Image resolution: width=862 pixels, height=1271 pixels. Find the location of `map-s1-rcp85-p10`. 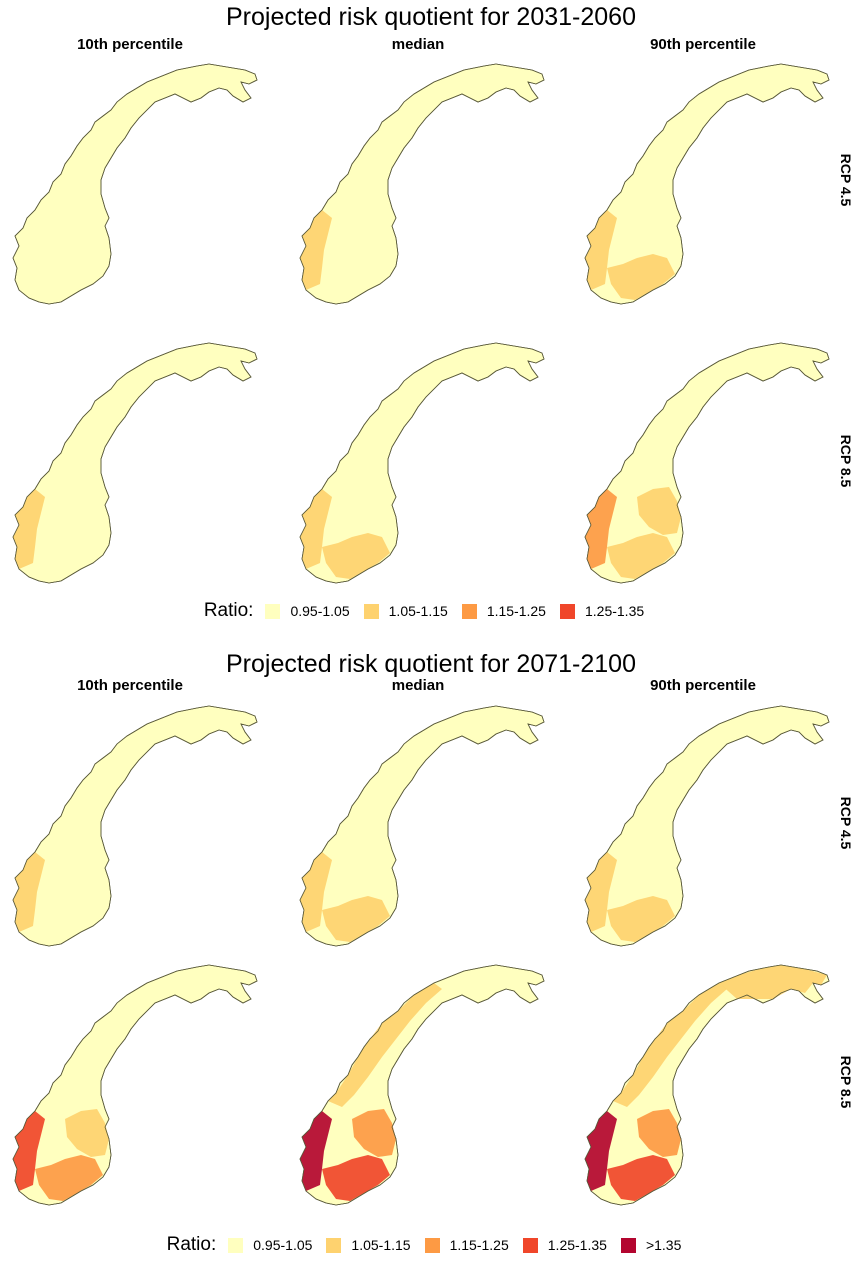

map-s1-rcp85-p10 is located at coordinates (135, 463).